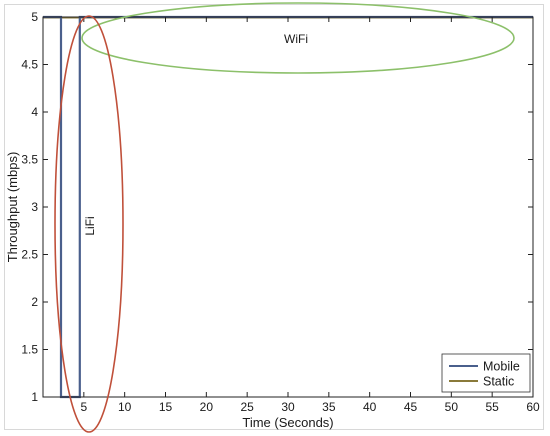  I want to click on y-tick-label: 2, so click(34, 302).